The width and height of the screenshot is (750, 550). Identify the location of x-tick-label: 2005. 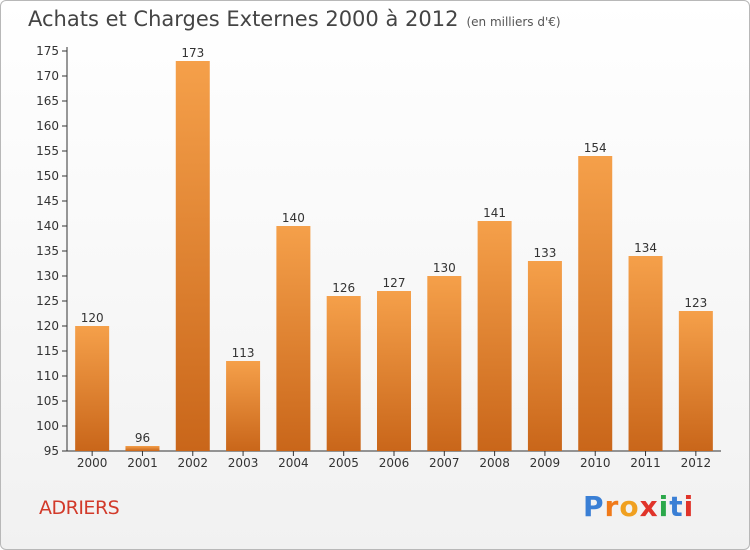
(343, 463).